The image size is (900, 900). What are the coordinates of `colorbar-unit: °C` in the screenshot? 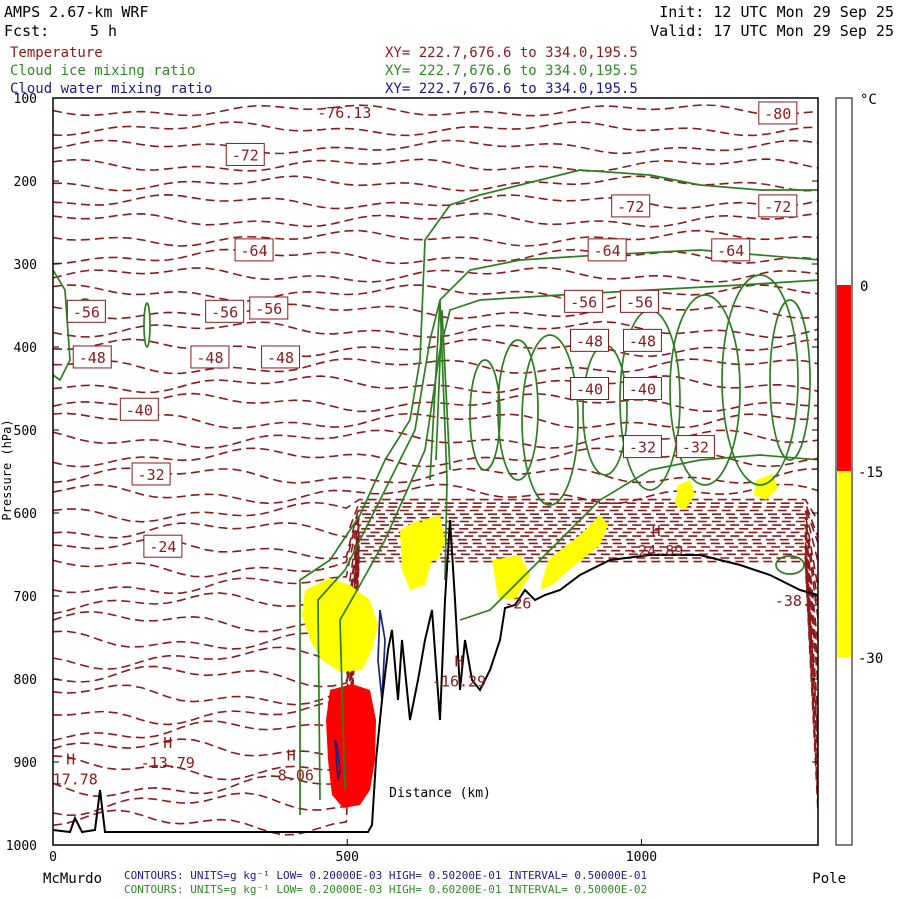 It's located at (868, 100).